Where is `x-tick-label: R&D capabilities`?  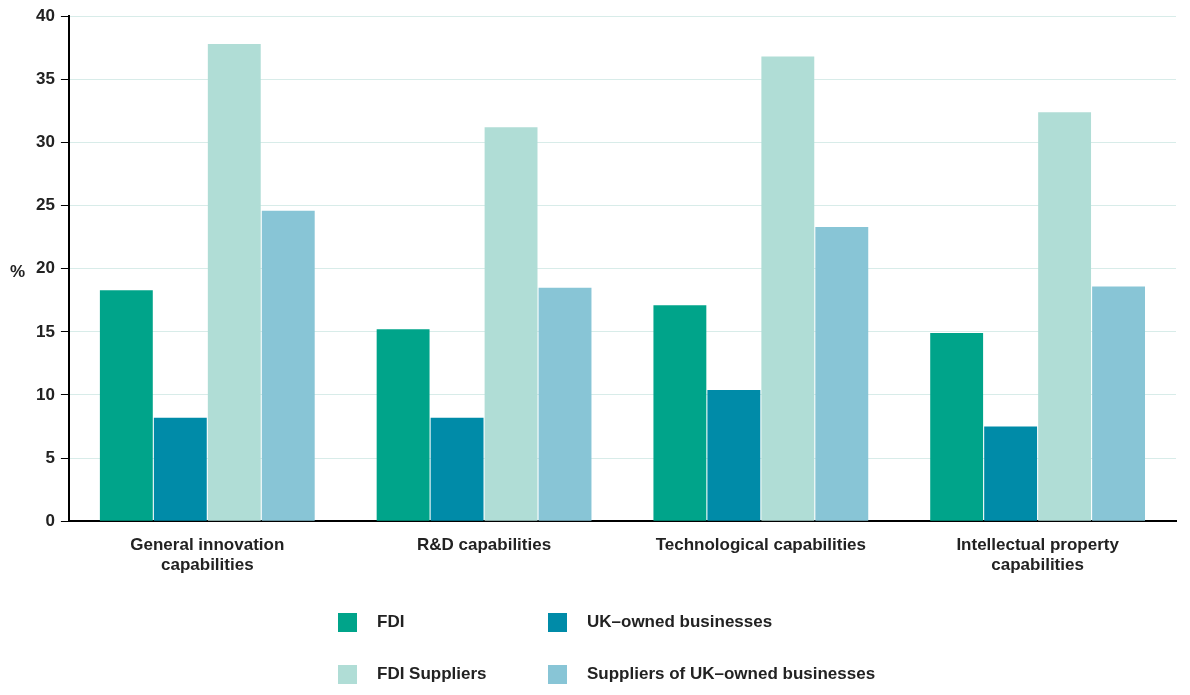
x-tick-label: R&D capabilities is located at coordinates (484, 545).